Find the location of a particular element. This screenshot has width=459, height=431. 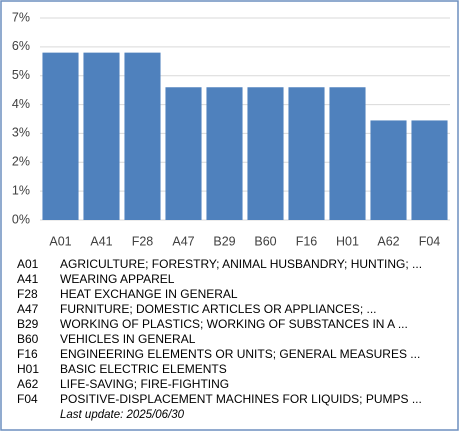

legend-code: A01 is located at coordinates (28, 264).